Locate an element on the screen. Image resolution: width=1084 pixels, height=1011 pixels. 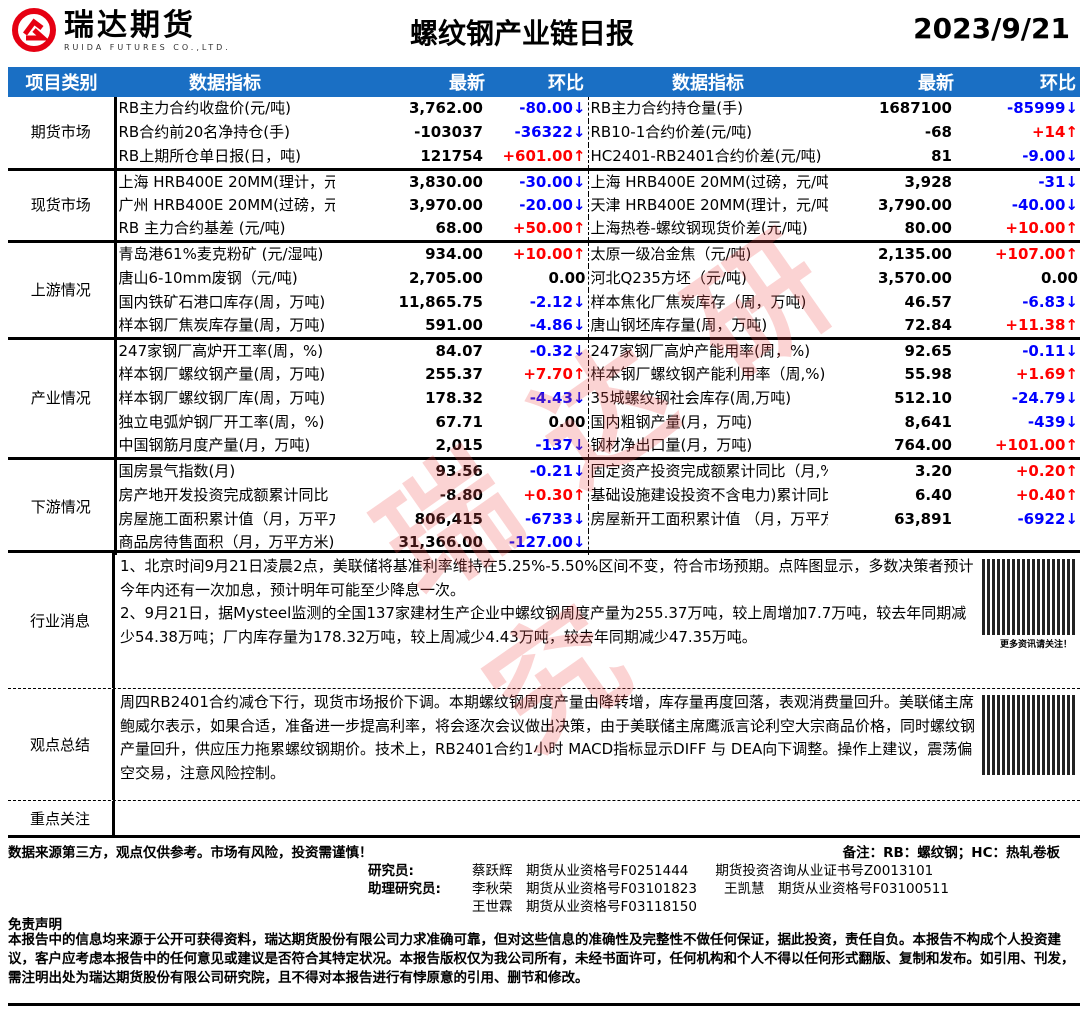
indicator-name: 中国钢筋月度产量(月，万吨) is located at coordinates (214, 445).